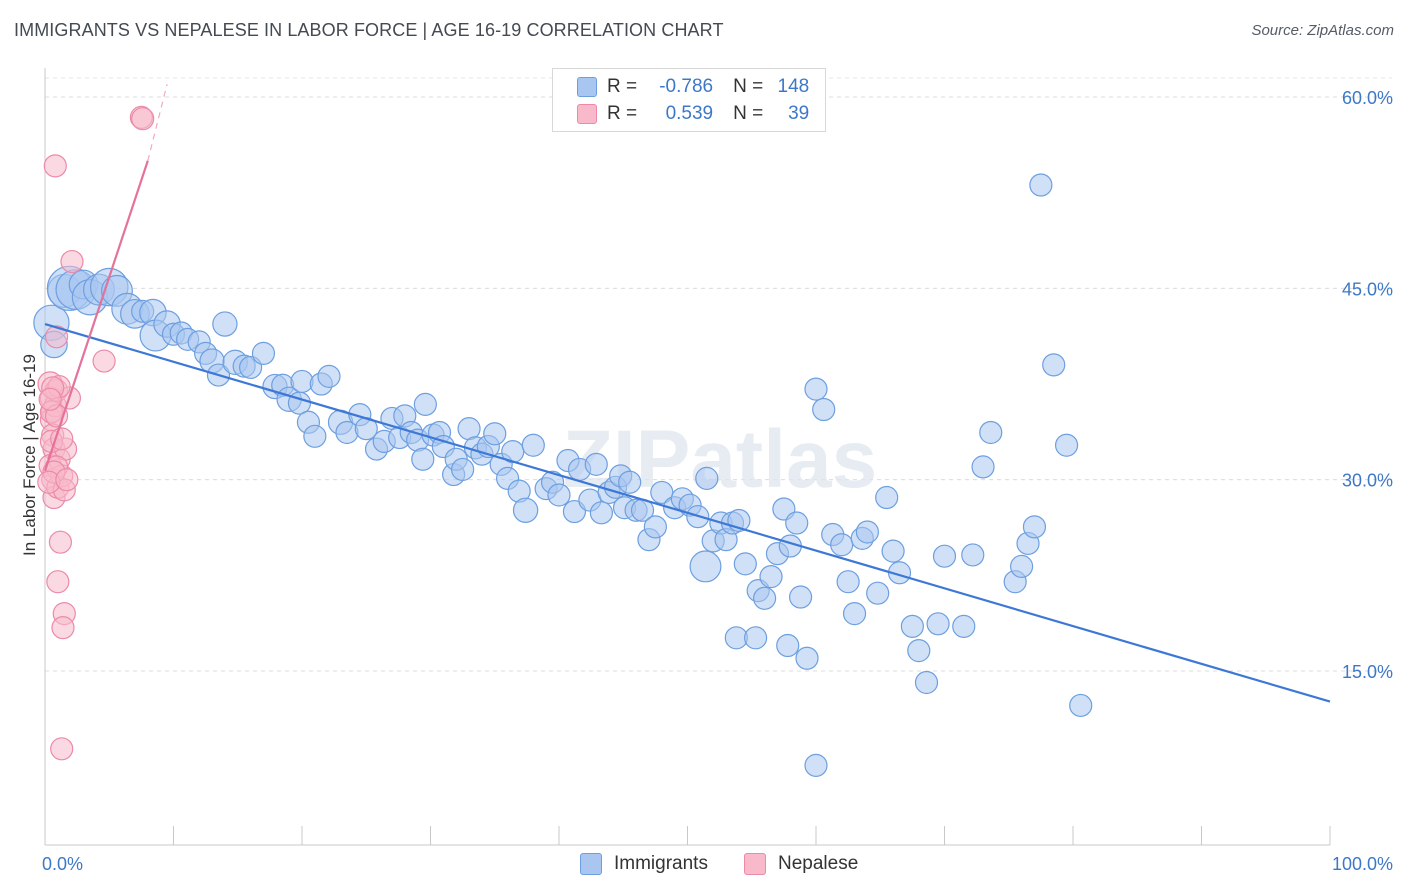 This screenshot has height=892, width=1406. What do you see at coordinates (1322, 30) in the screenshot?
I see `source-label: Source: ZipAtlas.com` at bounding box center [1322, 30].